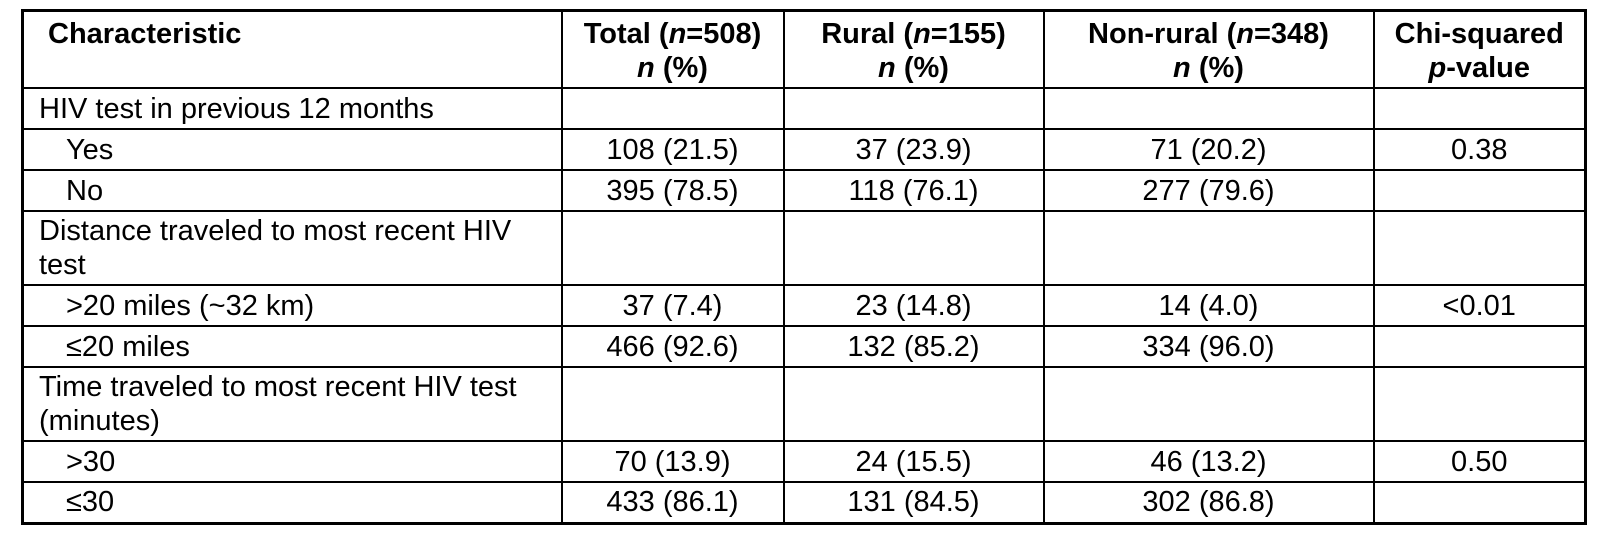 This screenshot has height=534, width=1600. Describe the element at coordinates (913, 190) in the screenshot. I see `rural-cell: 118 (76.1)` at that location.